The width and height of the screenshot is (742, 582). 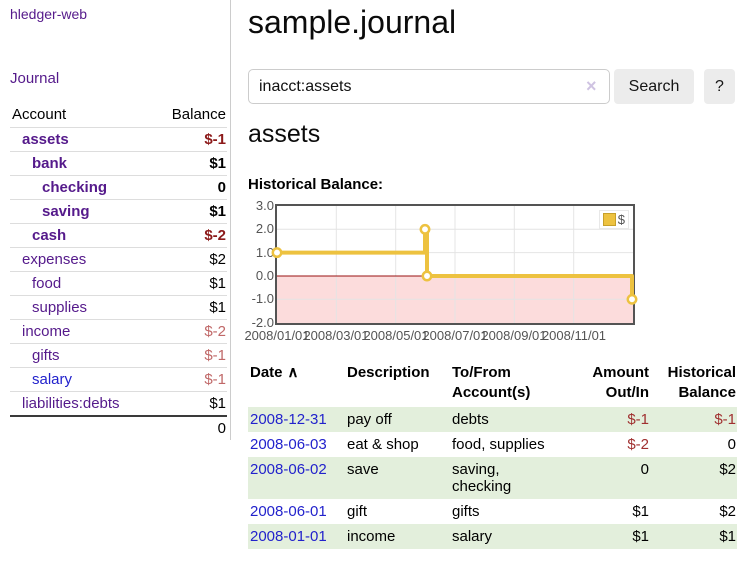 What do you see at coordinates (396, 335) in the screenshot?
I see `x-axis-tick: 2008/05/01` at bounding box center [396, 335].